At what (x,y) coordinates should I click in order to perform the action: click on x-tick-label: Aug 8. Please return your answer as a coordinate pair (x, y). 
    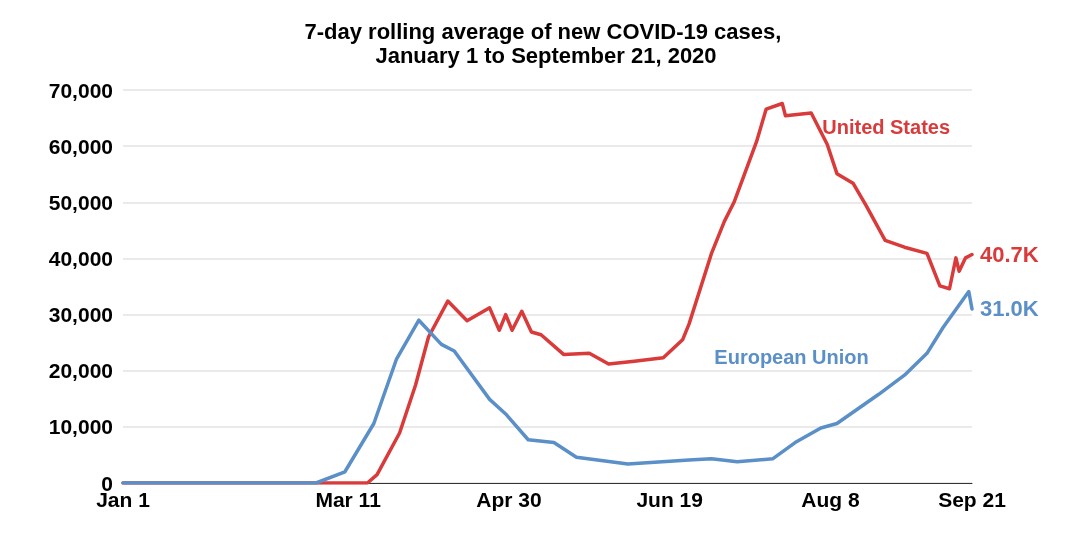
    Looking at the image, I should click on (830, 499).